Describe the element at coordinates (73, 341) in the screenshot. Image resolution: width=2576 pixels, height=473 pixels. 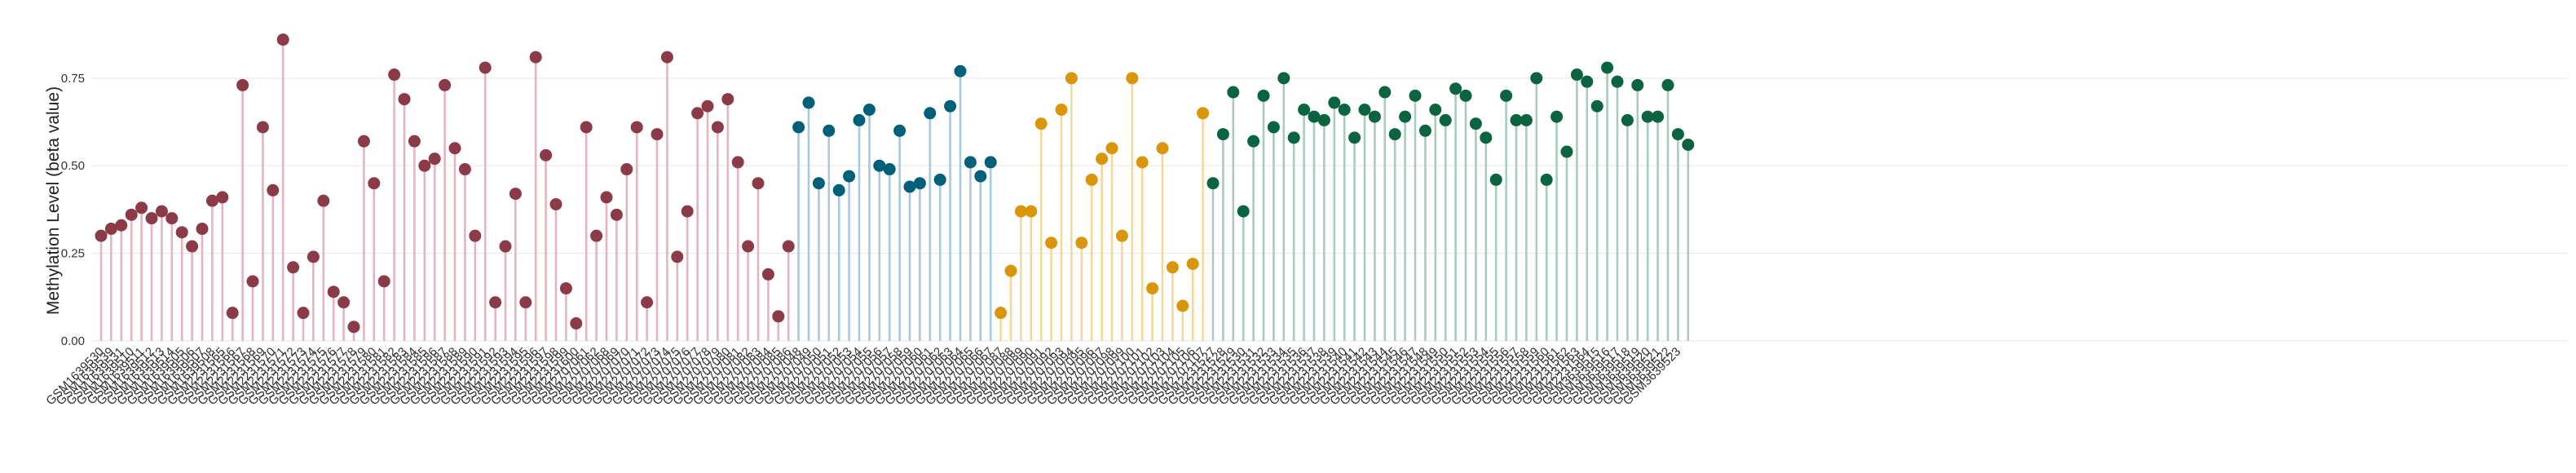
I see `y-tick-label: 0.00` at that location.